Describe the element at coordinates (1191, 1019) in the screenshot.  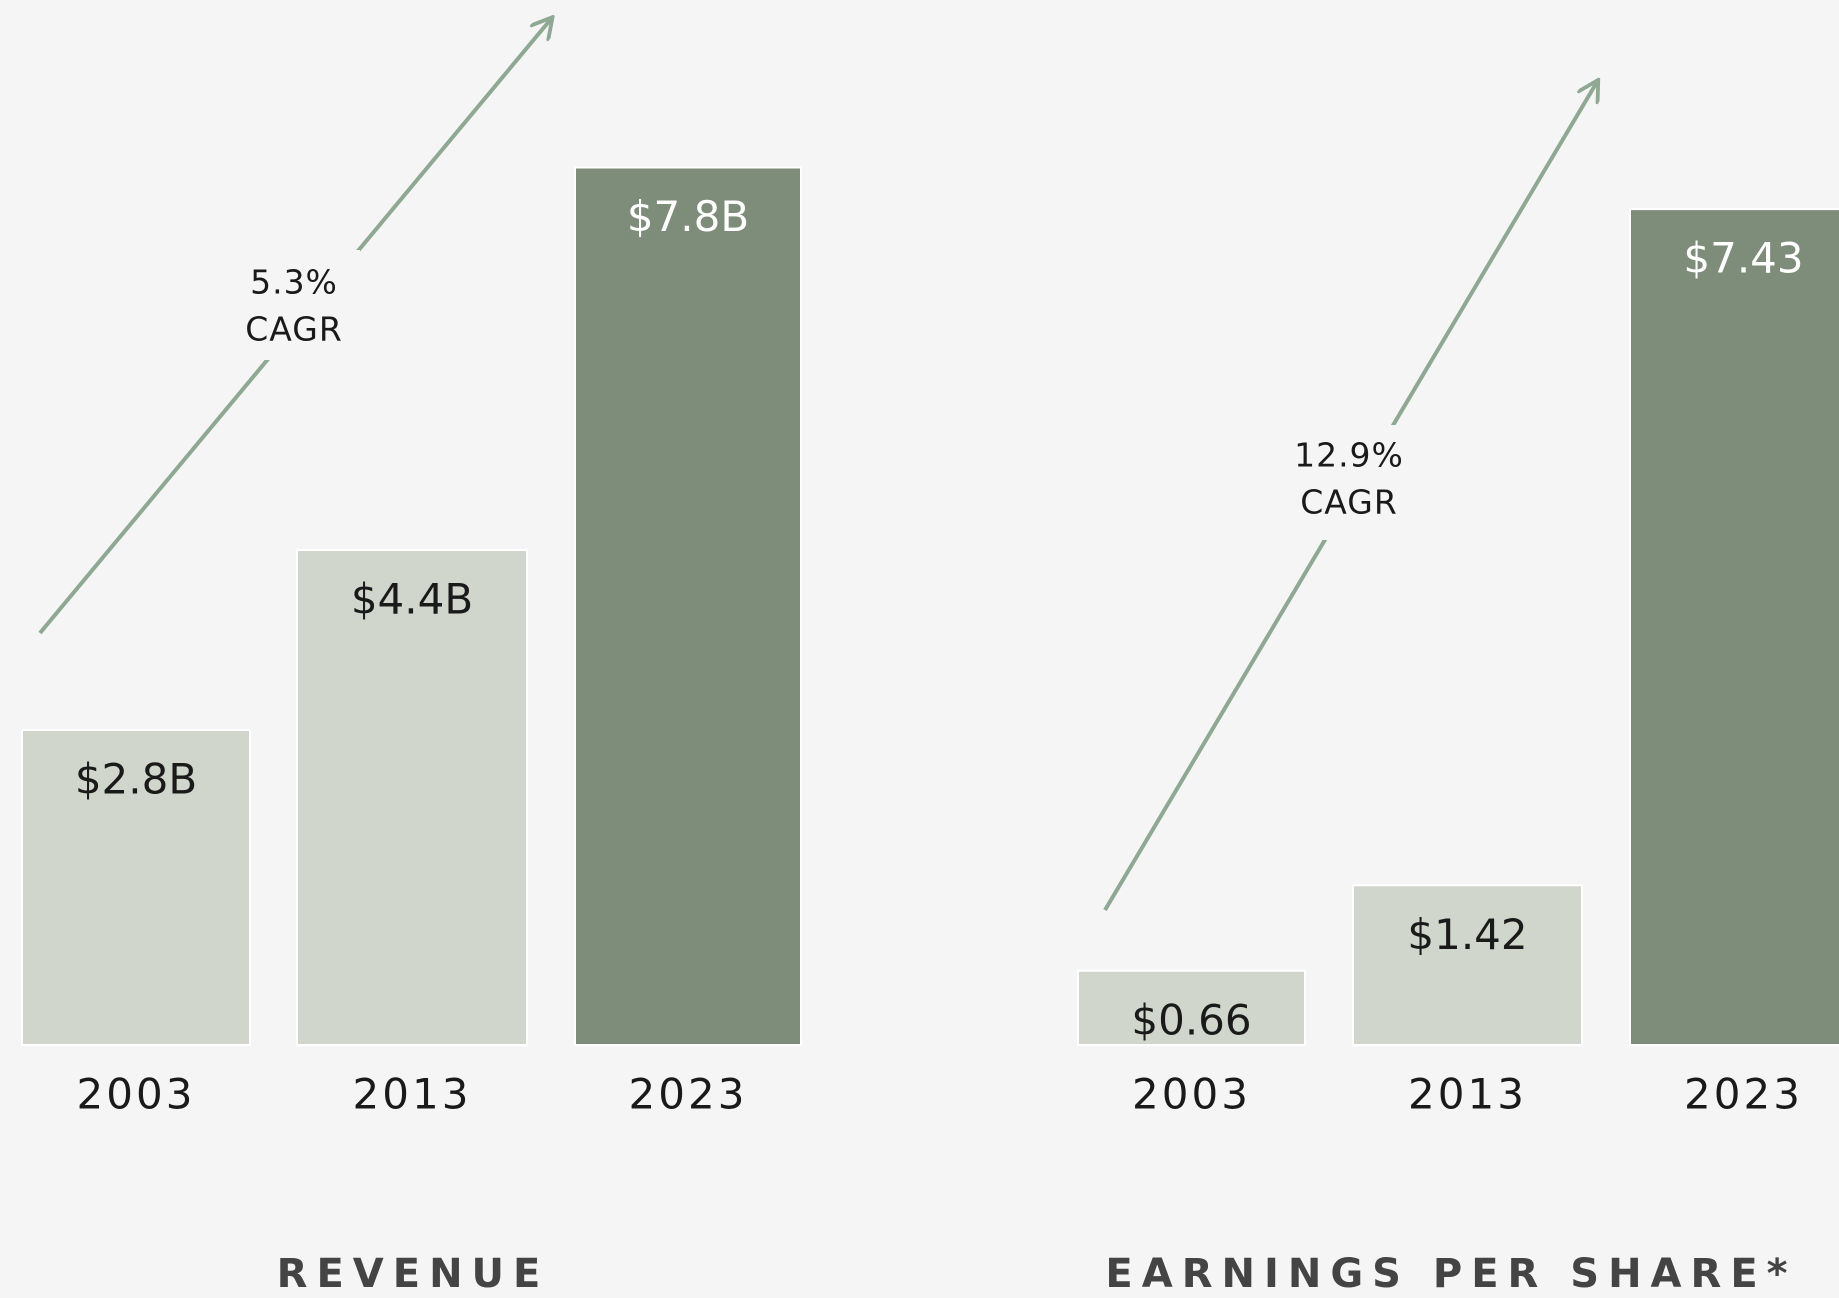
I see `value-label: $0.66` at that location.